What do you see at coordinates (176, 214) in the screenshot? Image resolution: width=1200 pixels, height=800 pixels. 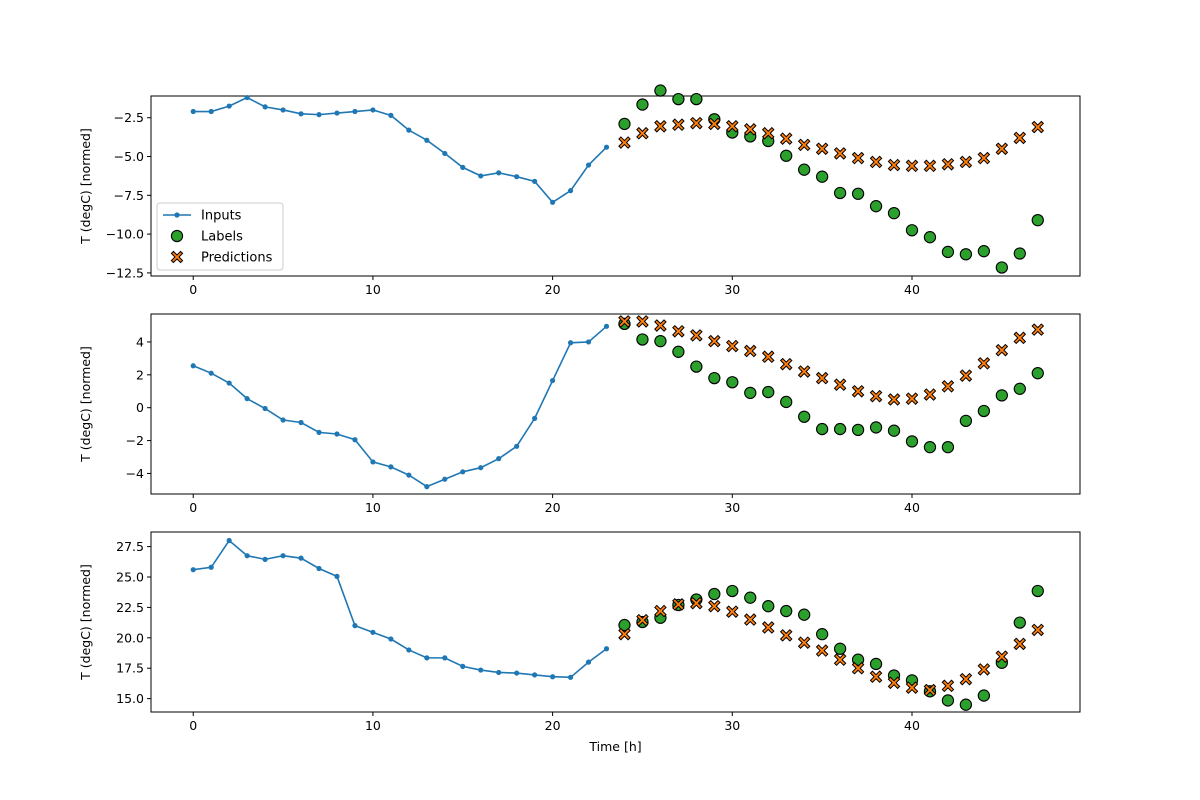 I see `legend-inputs-marker` at bounding box center [176, 214].